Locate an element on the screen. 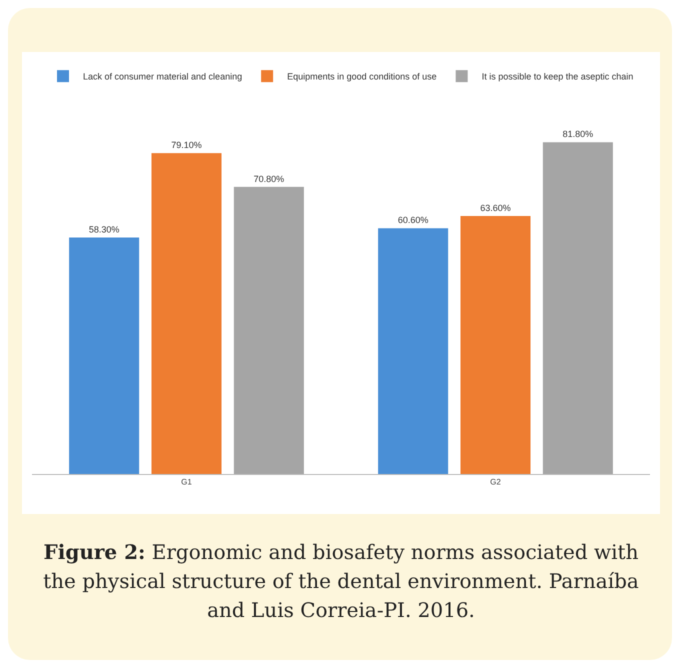 The height and width of the screenshot is (670, 682). data-label: 81.80% is located at coordinates (578, 134).